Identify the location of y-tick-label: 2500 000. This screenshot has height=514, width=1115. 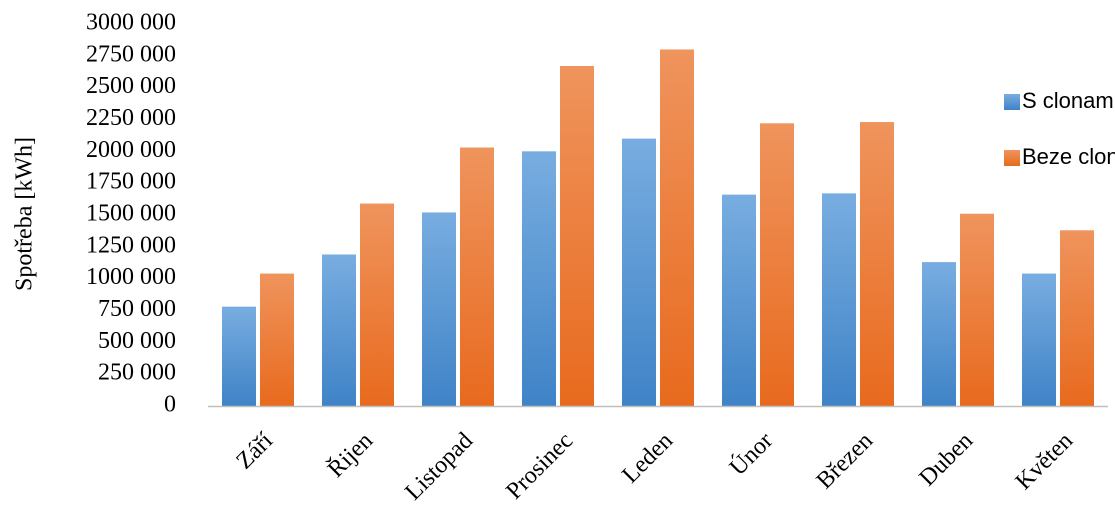
(131, 86).